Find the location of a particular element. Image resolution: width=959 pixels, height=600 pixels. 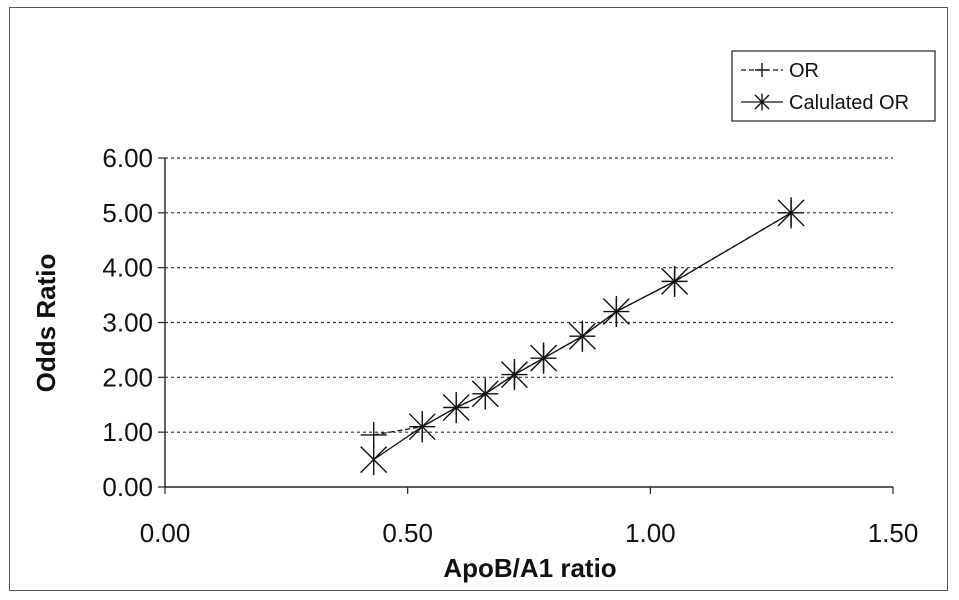

y-tick-label: 0.00 is located at coordinates (127, 487).